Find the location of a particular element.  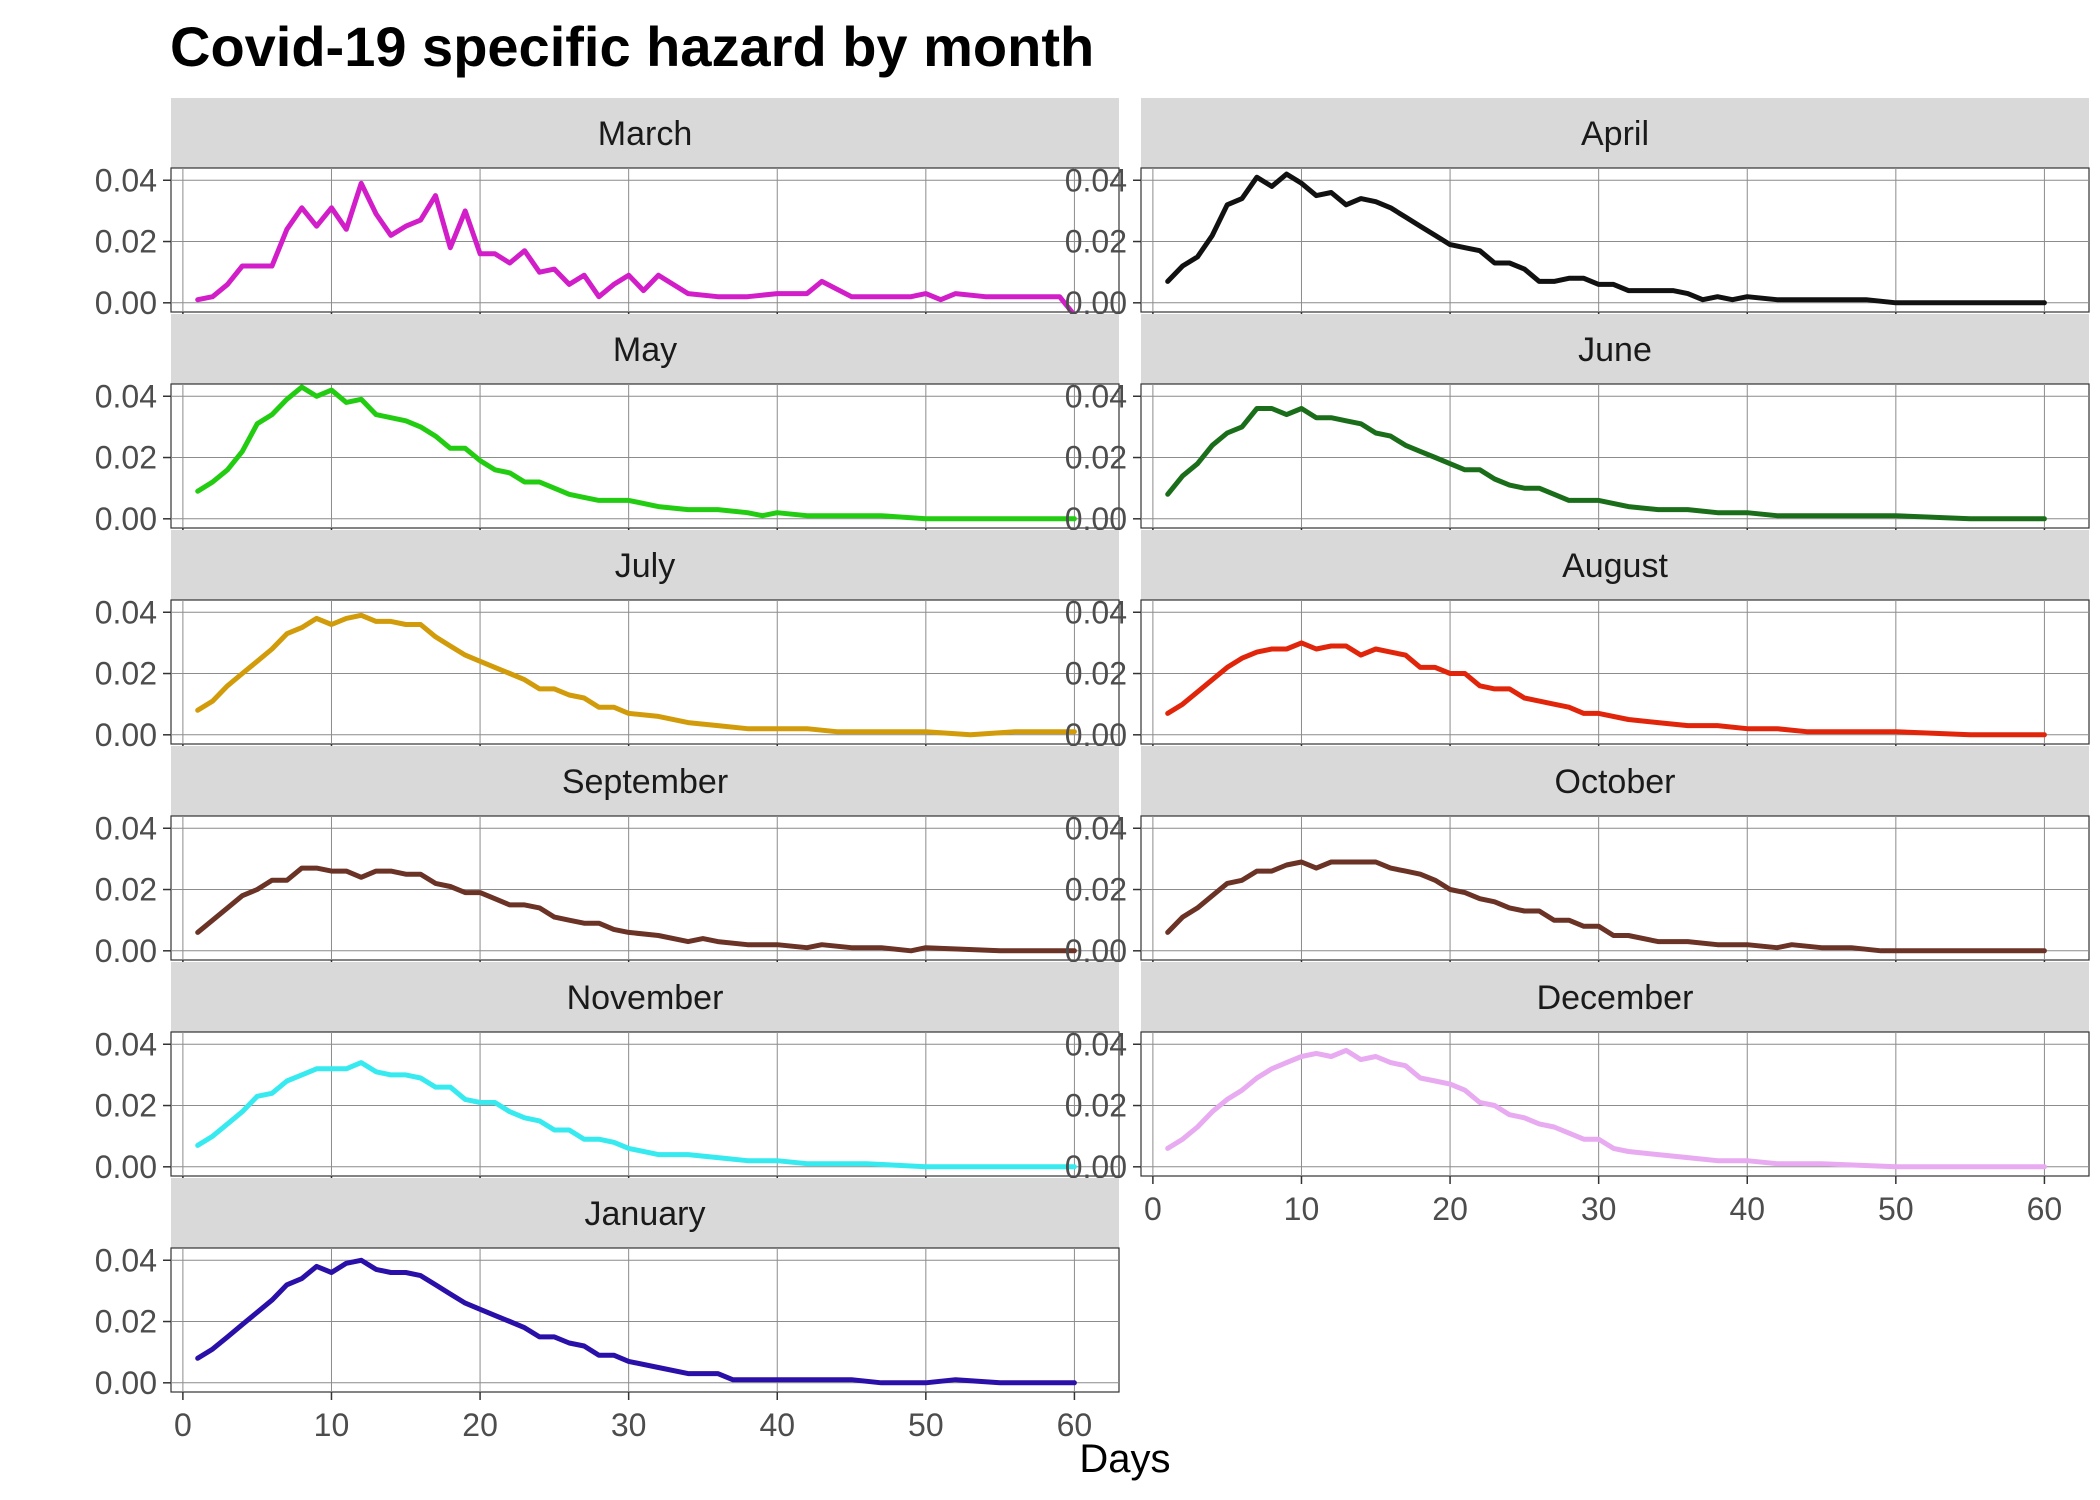

facet-strip-june is located at coordinates (1615, 349).